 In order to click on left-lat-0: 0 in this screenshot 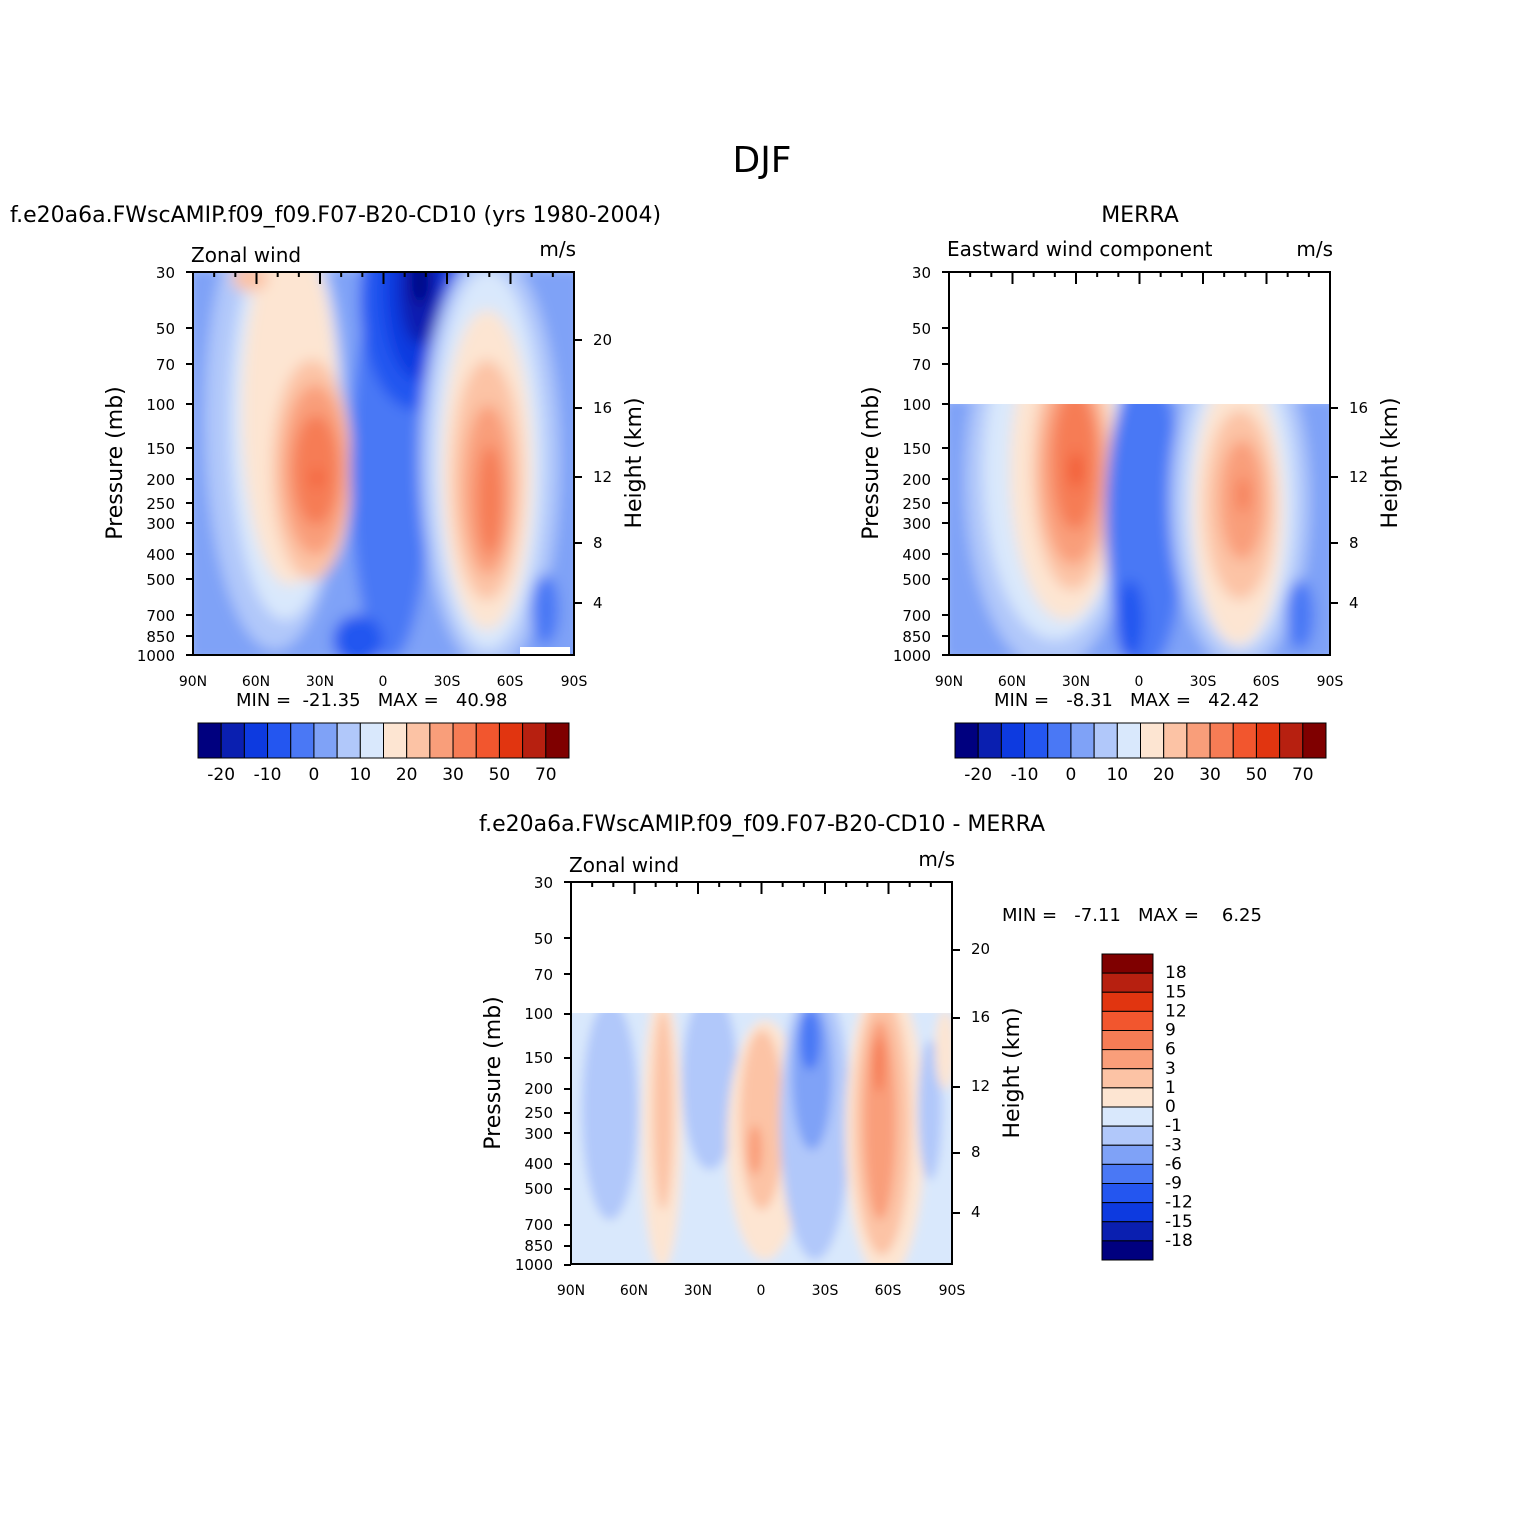, I will do `click(383, 682)`.